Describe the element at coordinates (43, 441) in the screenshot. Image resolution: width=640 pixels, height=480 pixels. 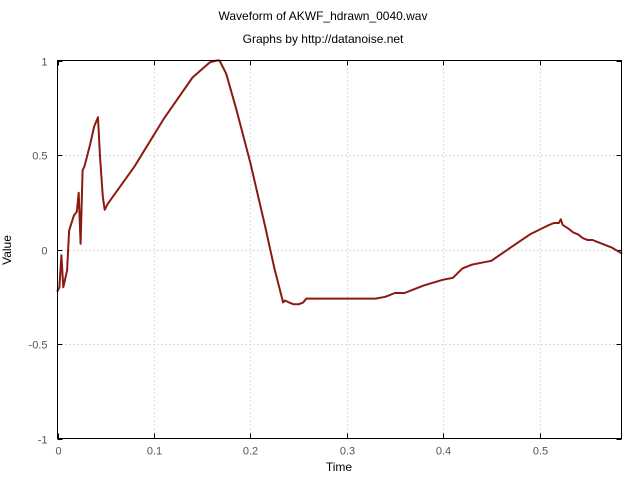
I see `y-tick-label: -1` at that location.